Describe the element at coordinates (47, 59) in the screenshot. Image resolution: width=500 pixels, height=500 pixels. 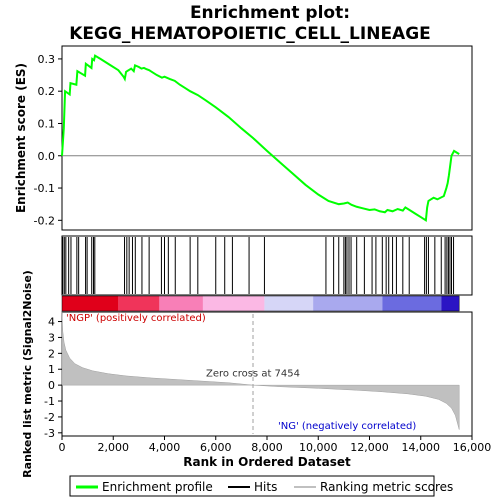
I see `es-y-tick-label: 0.3` at that location.